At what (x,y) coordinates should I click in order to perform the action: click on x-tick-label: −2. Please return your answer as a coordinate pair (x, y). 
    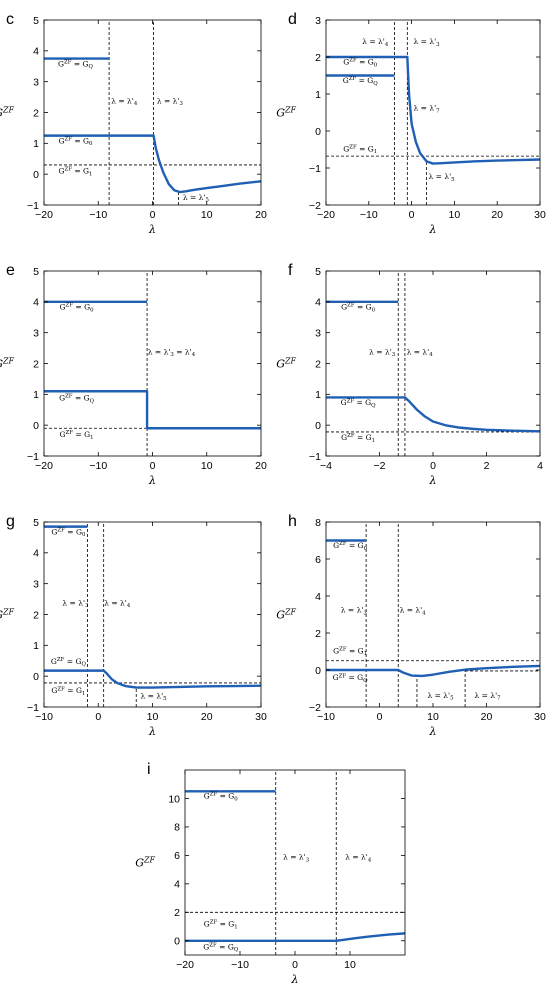
    Looking at the image, I should click on (380, 466).